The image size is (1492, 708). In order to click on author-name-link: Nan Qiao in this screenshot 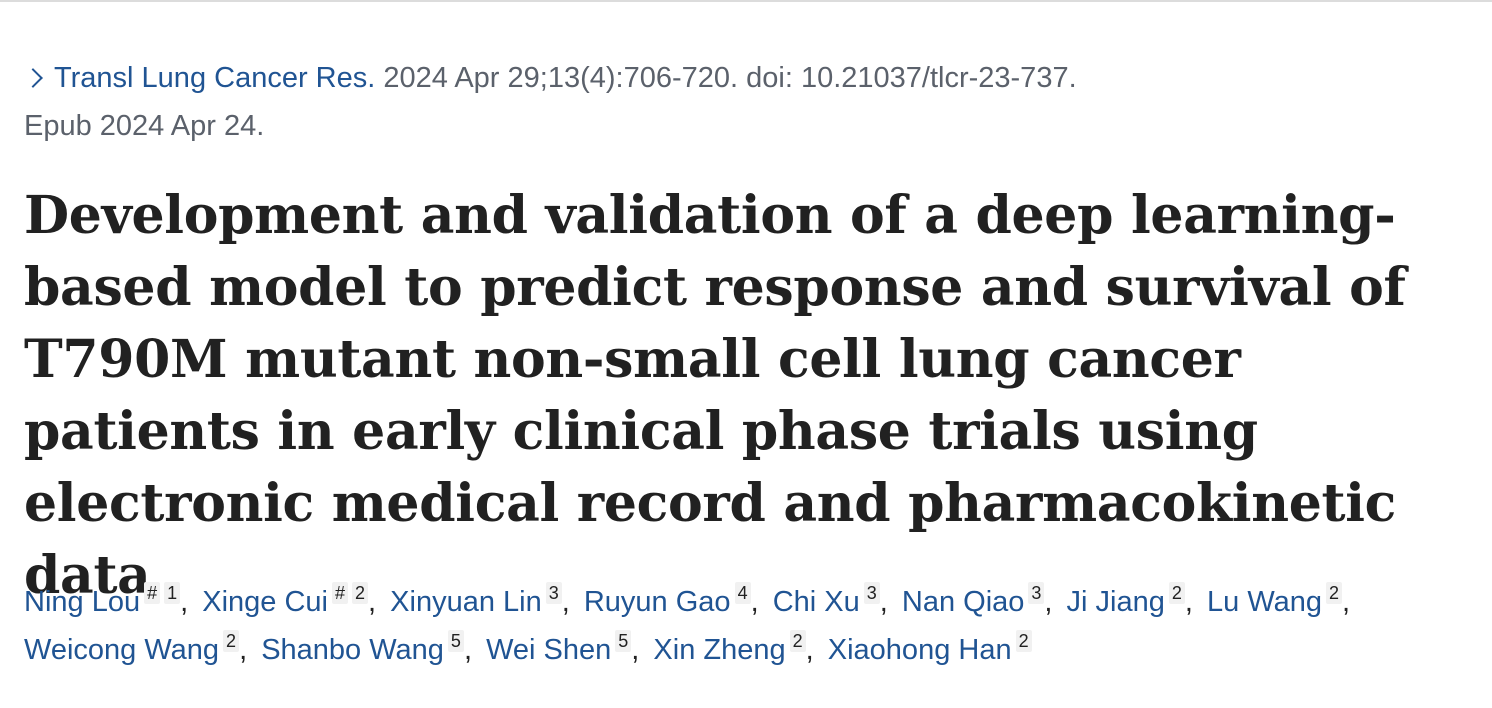, I will do `click(963, 602)`.